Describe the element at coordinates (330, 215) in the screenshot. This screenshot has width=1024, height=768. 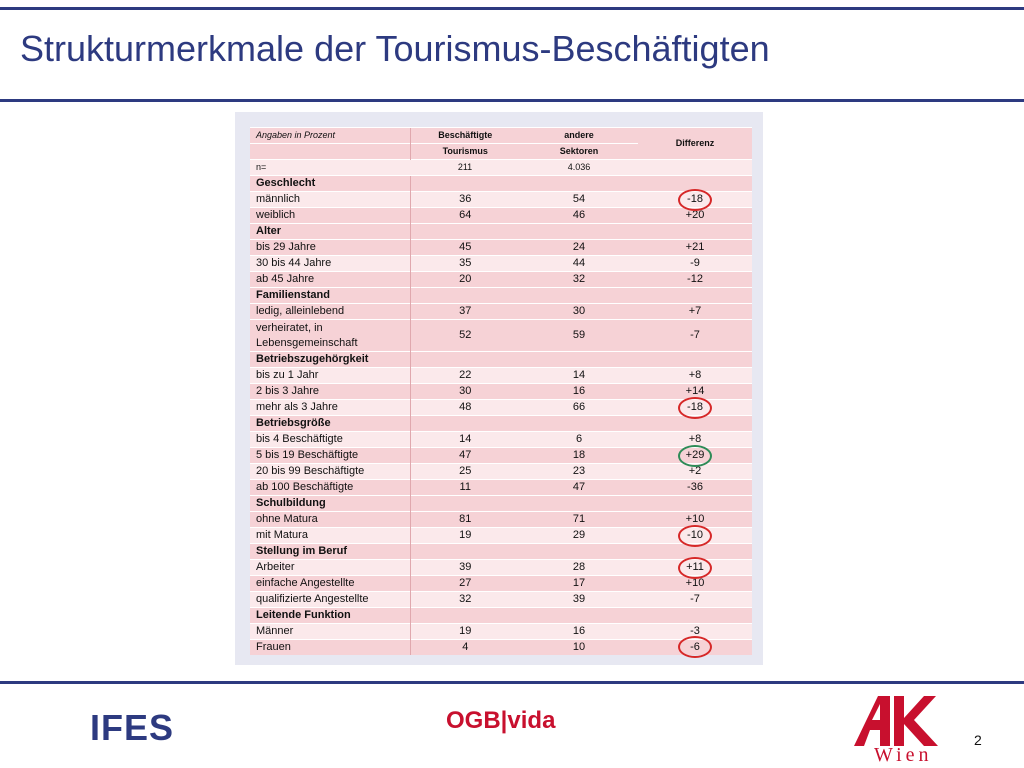
I see `row-label: weiblich` at that location.